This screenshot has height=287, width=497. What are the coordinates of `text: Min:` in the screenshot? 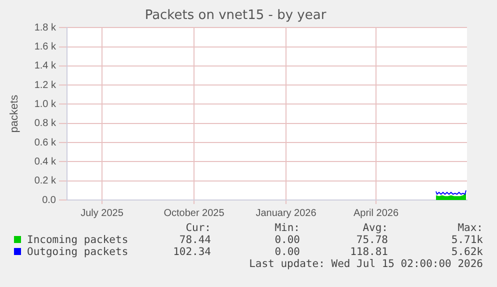 It's located at (287, 228).